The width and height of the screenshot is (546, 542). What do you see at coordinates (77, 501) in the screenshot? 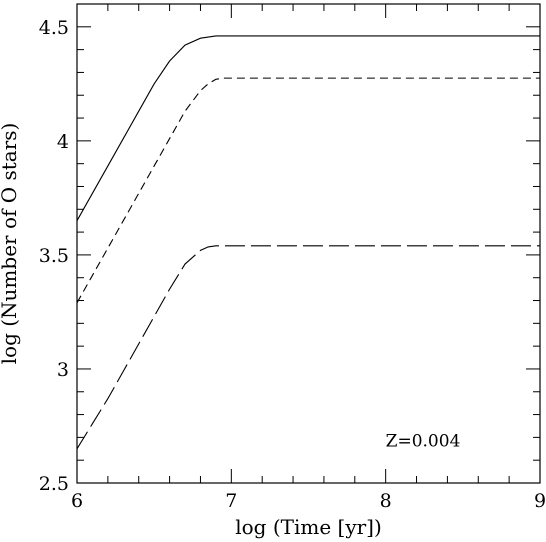
I see `x-tick-label: 6` at bounding box center [77, 501].